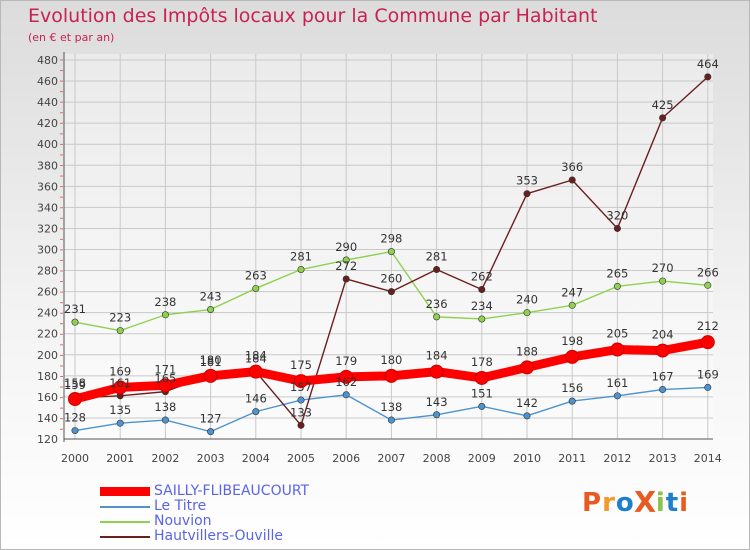 The width and height of the screenshot is (750, 550). What do you see at coordinates (165, 458) in the screenshot?
I see `x-tick-label: 2002` at bounding box center [165, 458].